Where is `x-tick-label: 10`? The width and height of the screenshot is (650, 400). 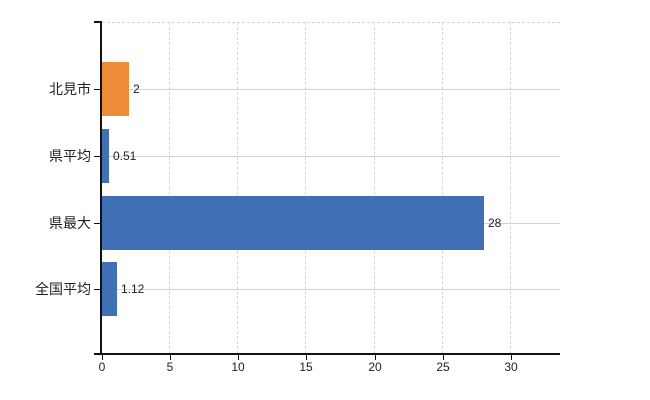
x-tick-label: 10 is located at coordinates (238, 367).